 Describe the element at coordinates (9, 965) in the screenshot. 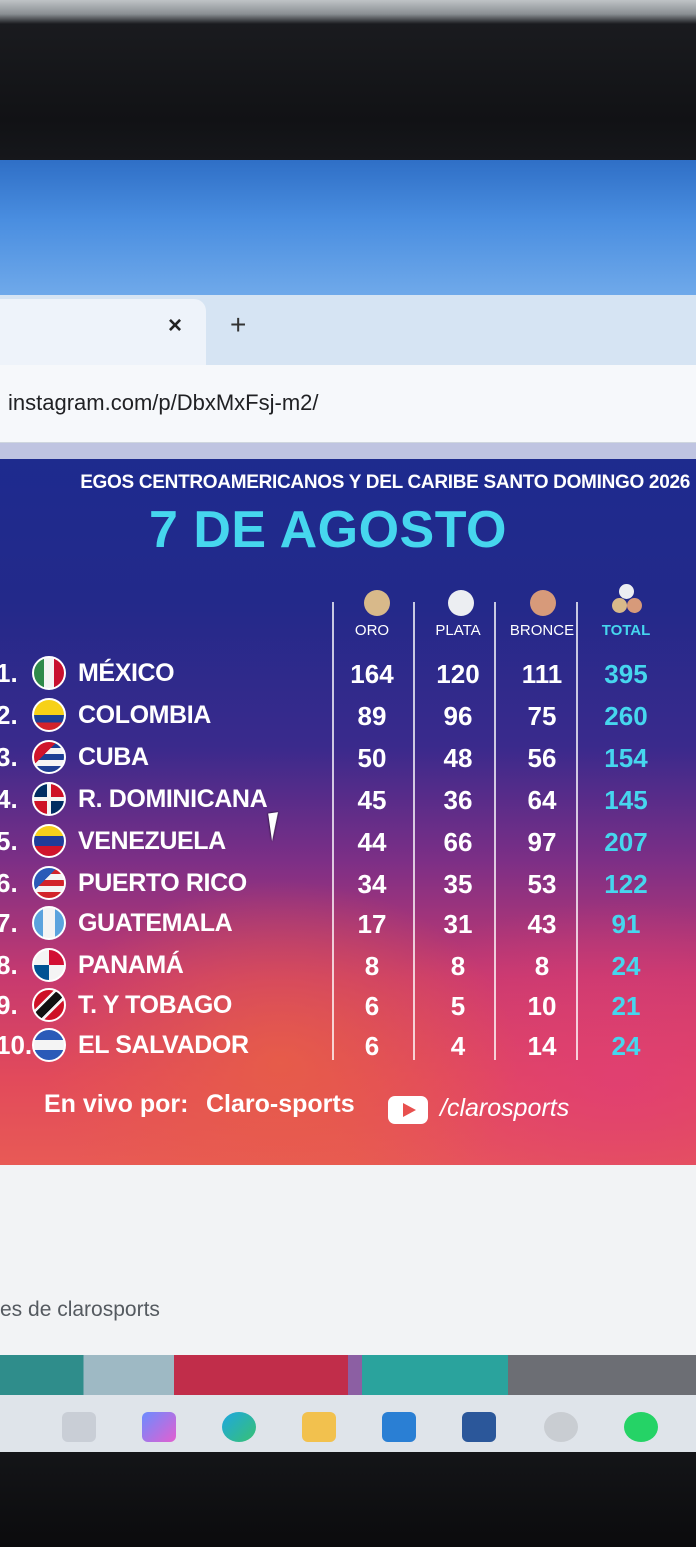

I see `rank: 8.` at that location.